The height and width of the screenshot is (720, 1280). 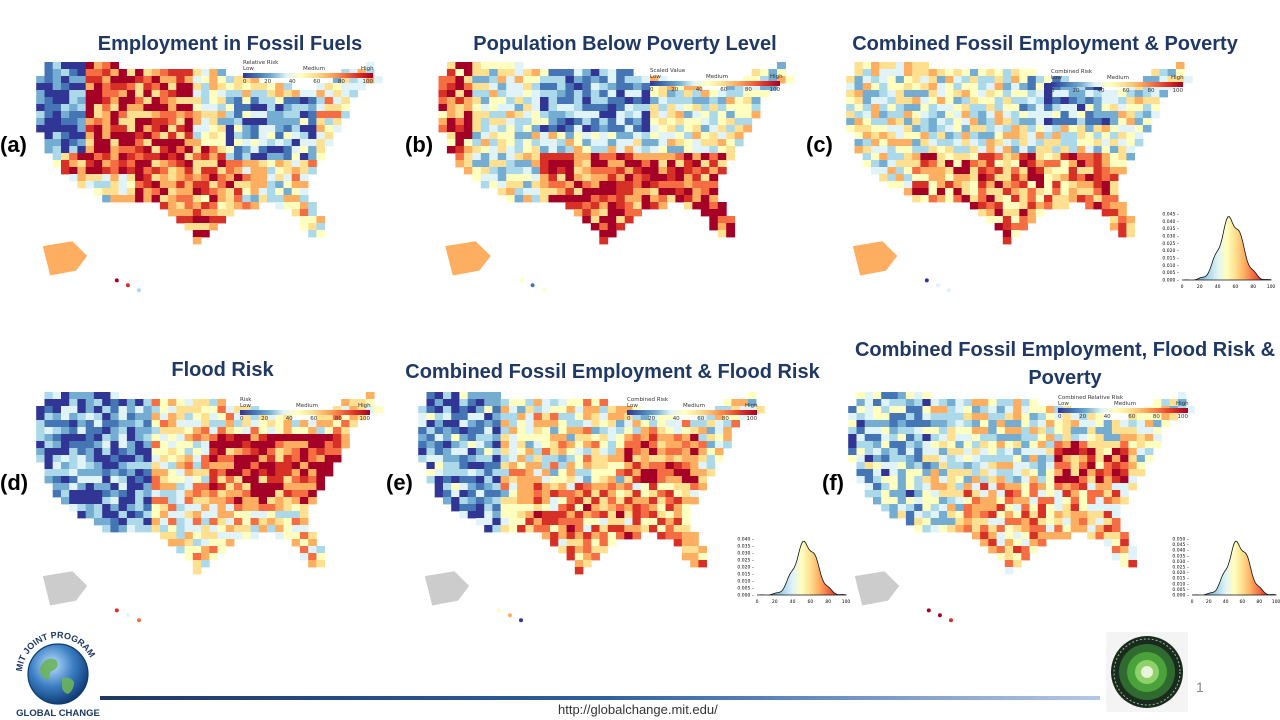 What do you see at coordinates (1170, 259) in the screenshot?
I see `density-y-tick: 0.015 –` at bounding box center [1170, 259].